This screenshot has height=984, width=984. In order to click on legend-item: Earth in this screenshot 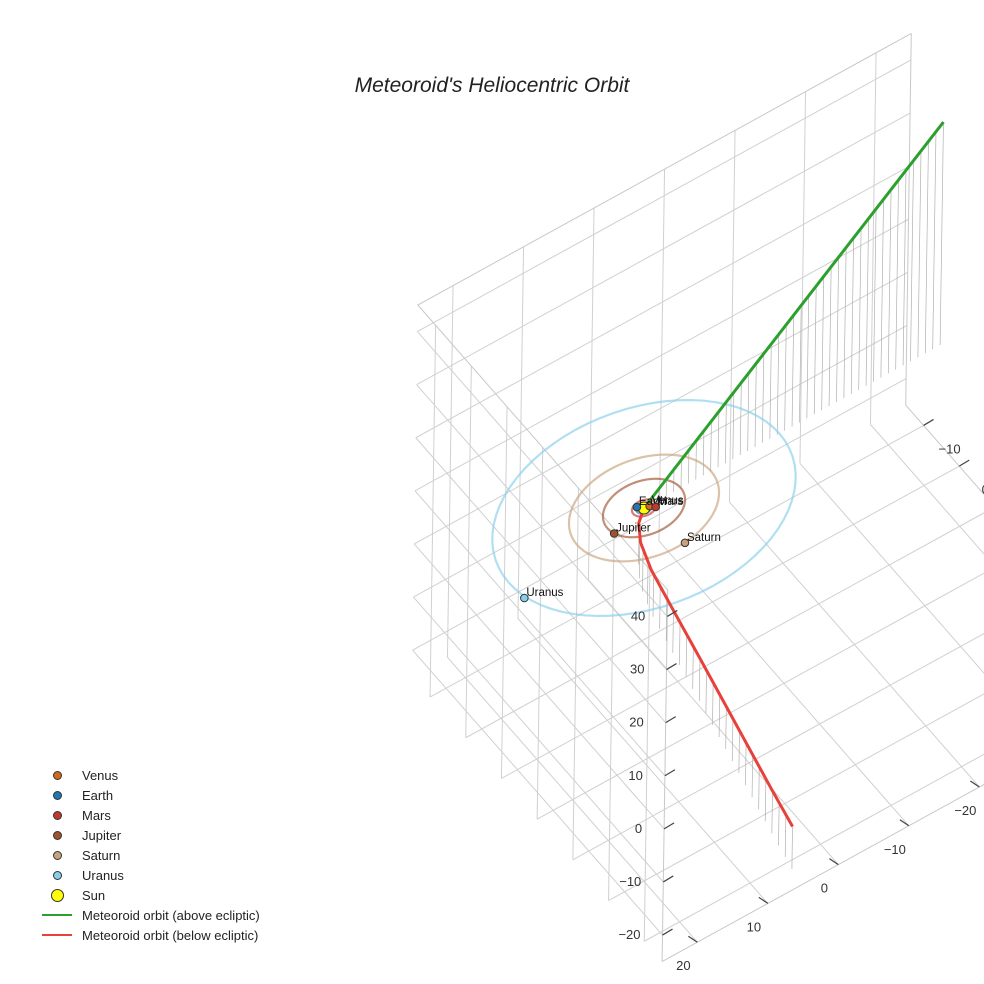, I will do `click(150, 795)`.